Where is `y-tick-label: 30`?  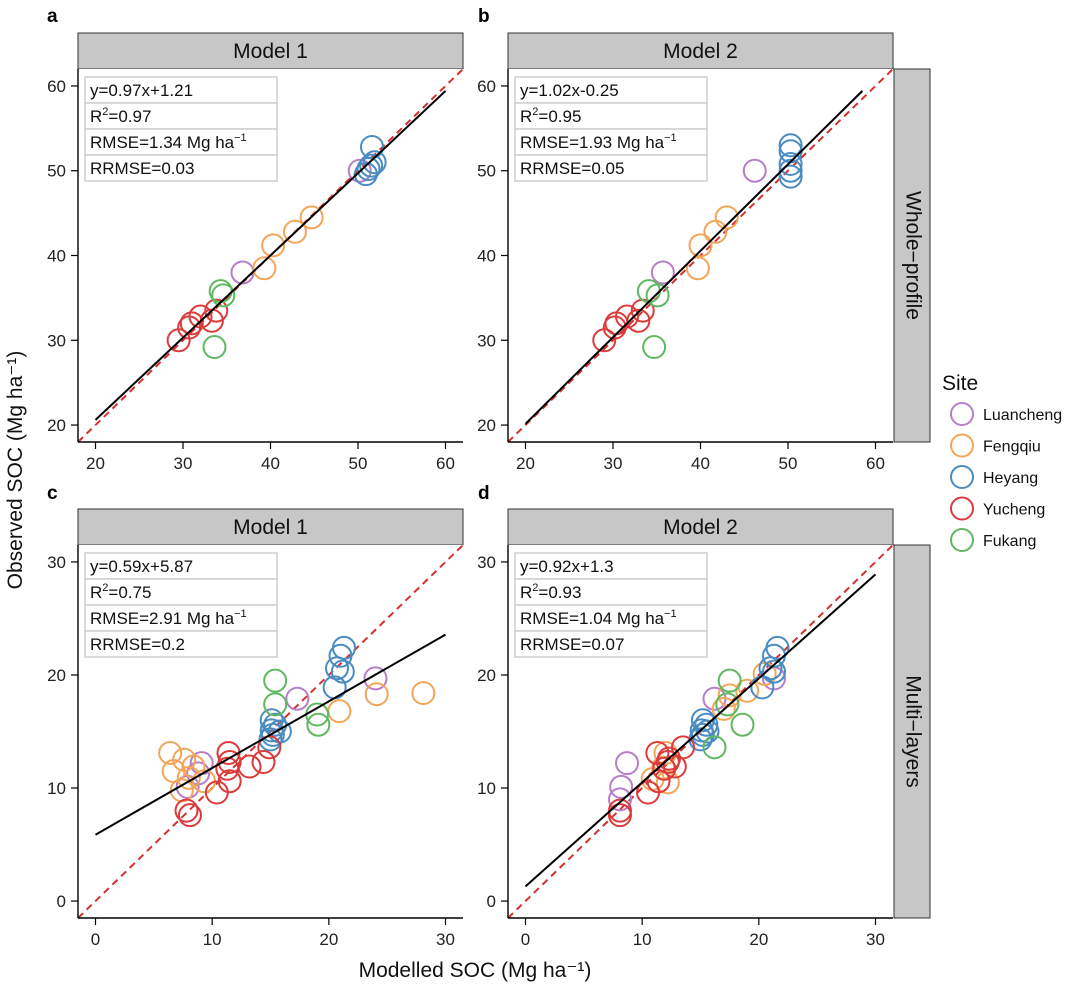 y-tick-label: 30 is located at coordinates (56, 340).